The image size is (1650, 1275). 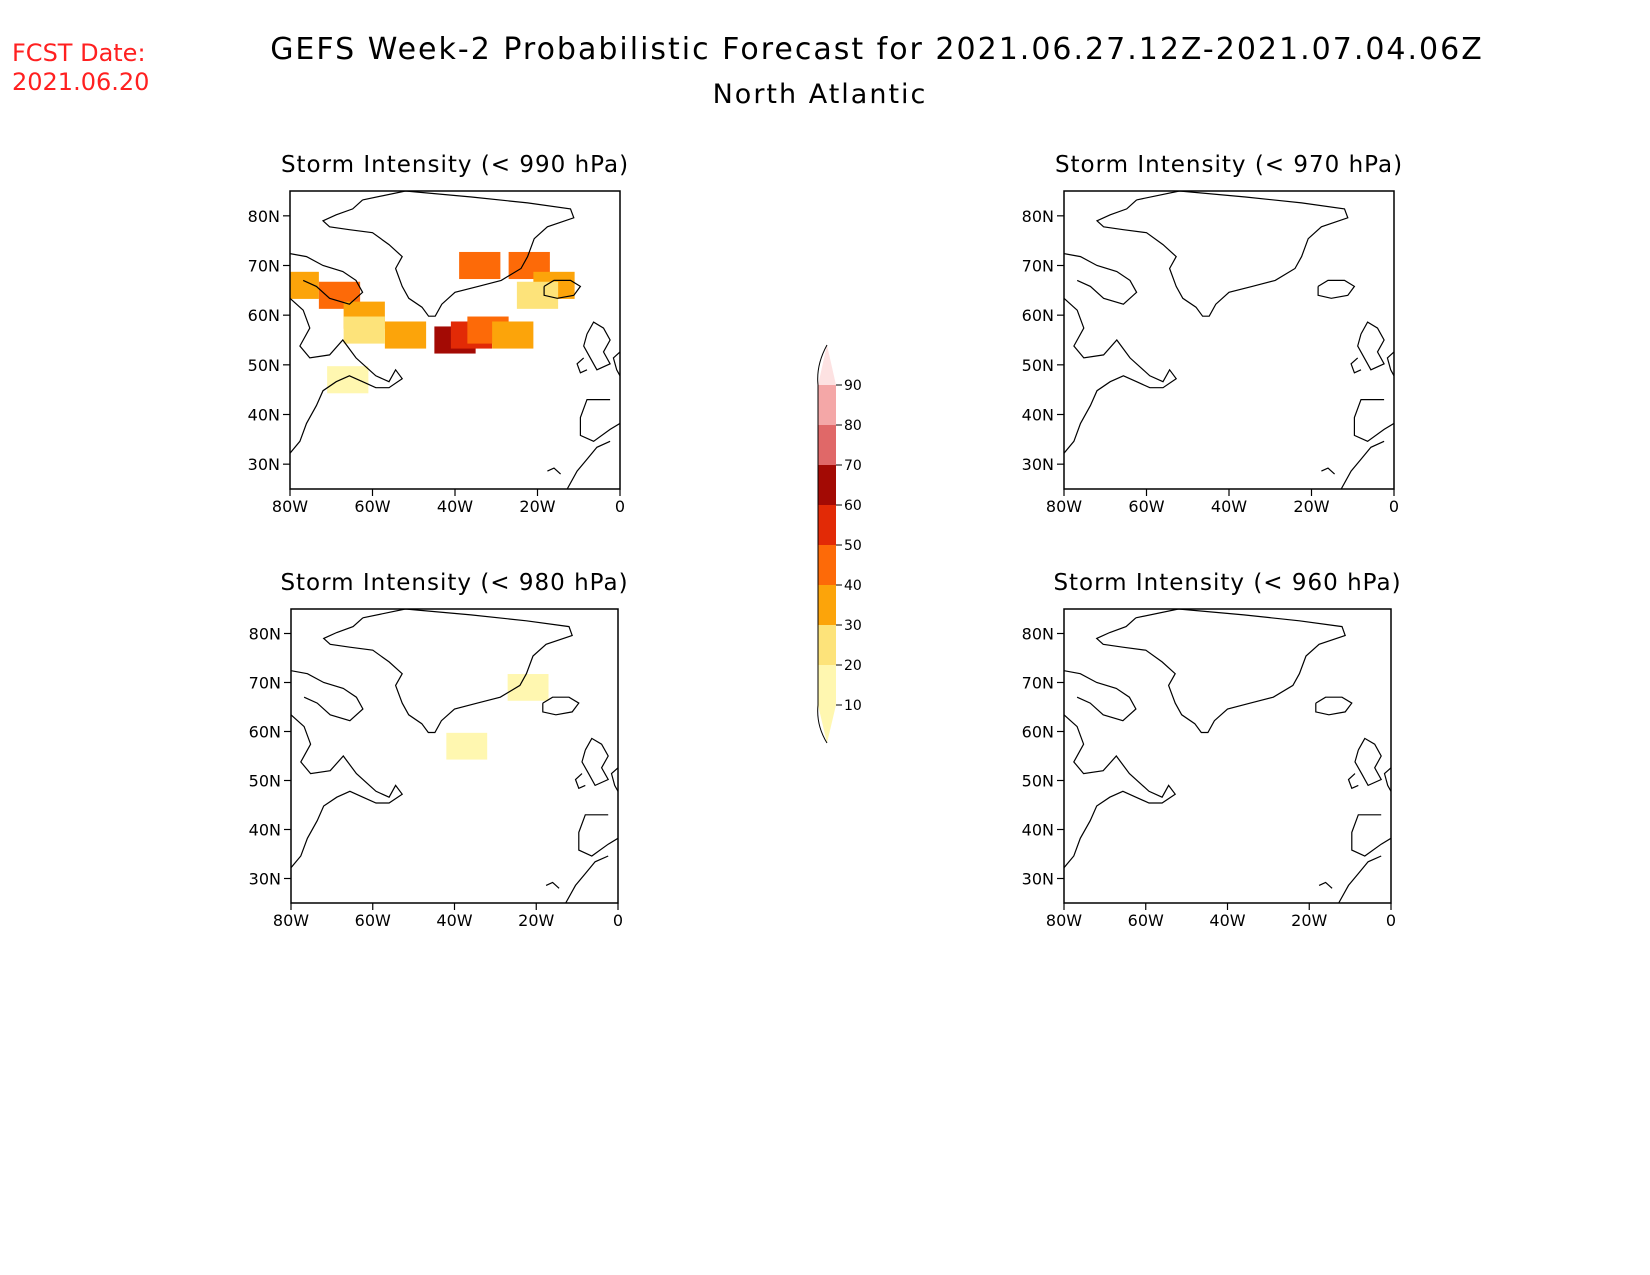 I want to click on colorbar-tick-label: 90, so click(x=853, y=386).